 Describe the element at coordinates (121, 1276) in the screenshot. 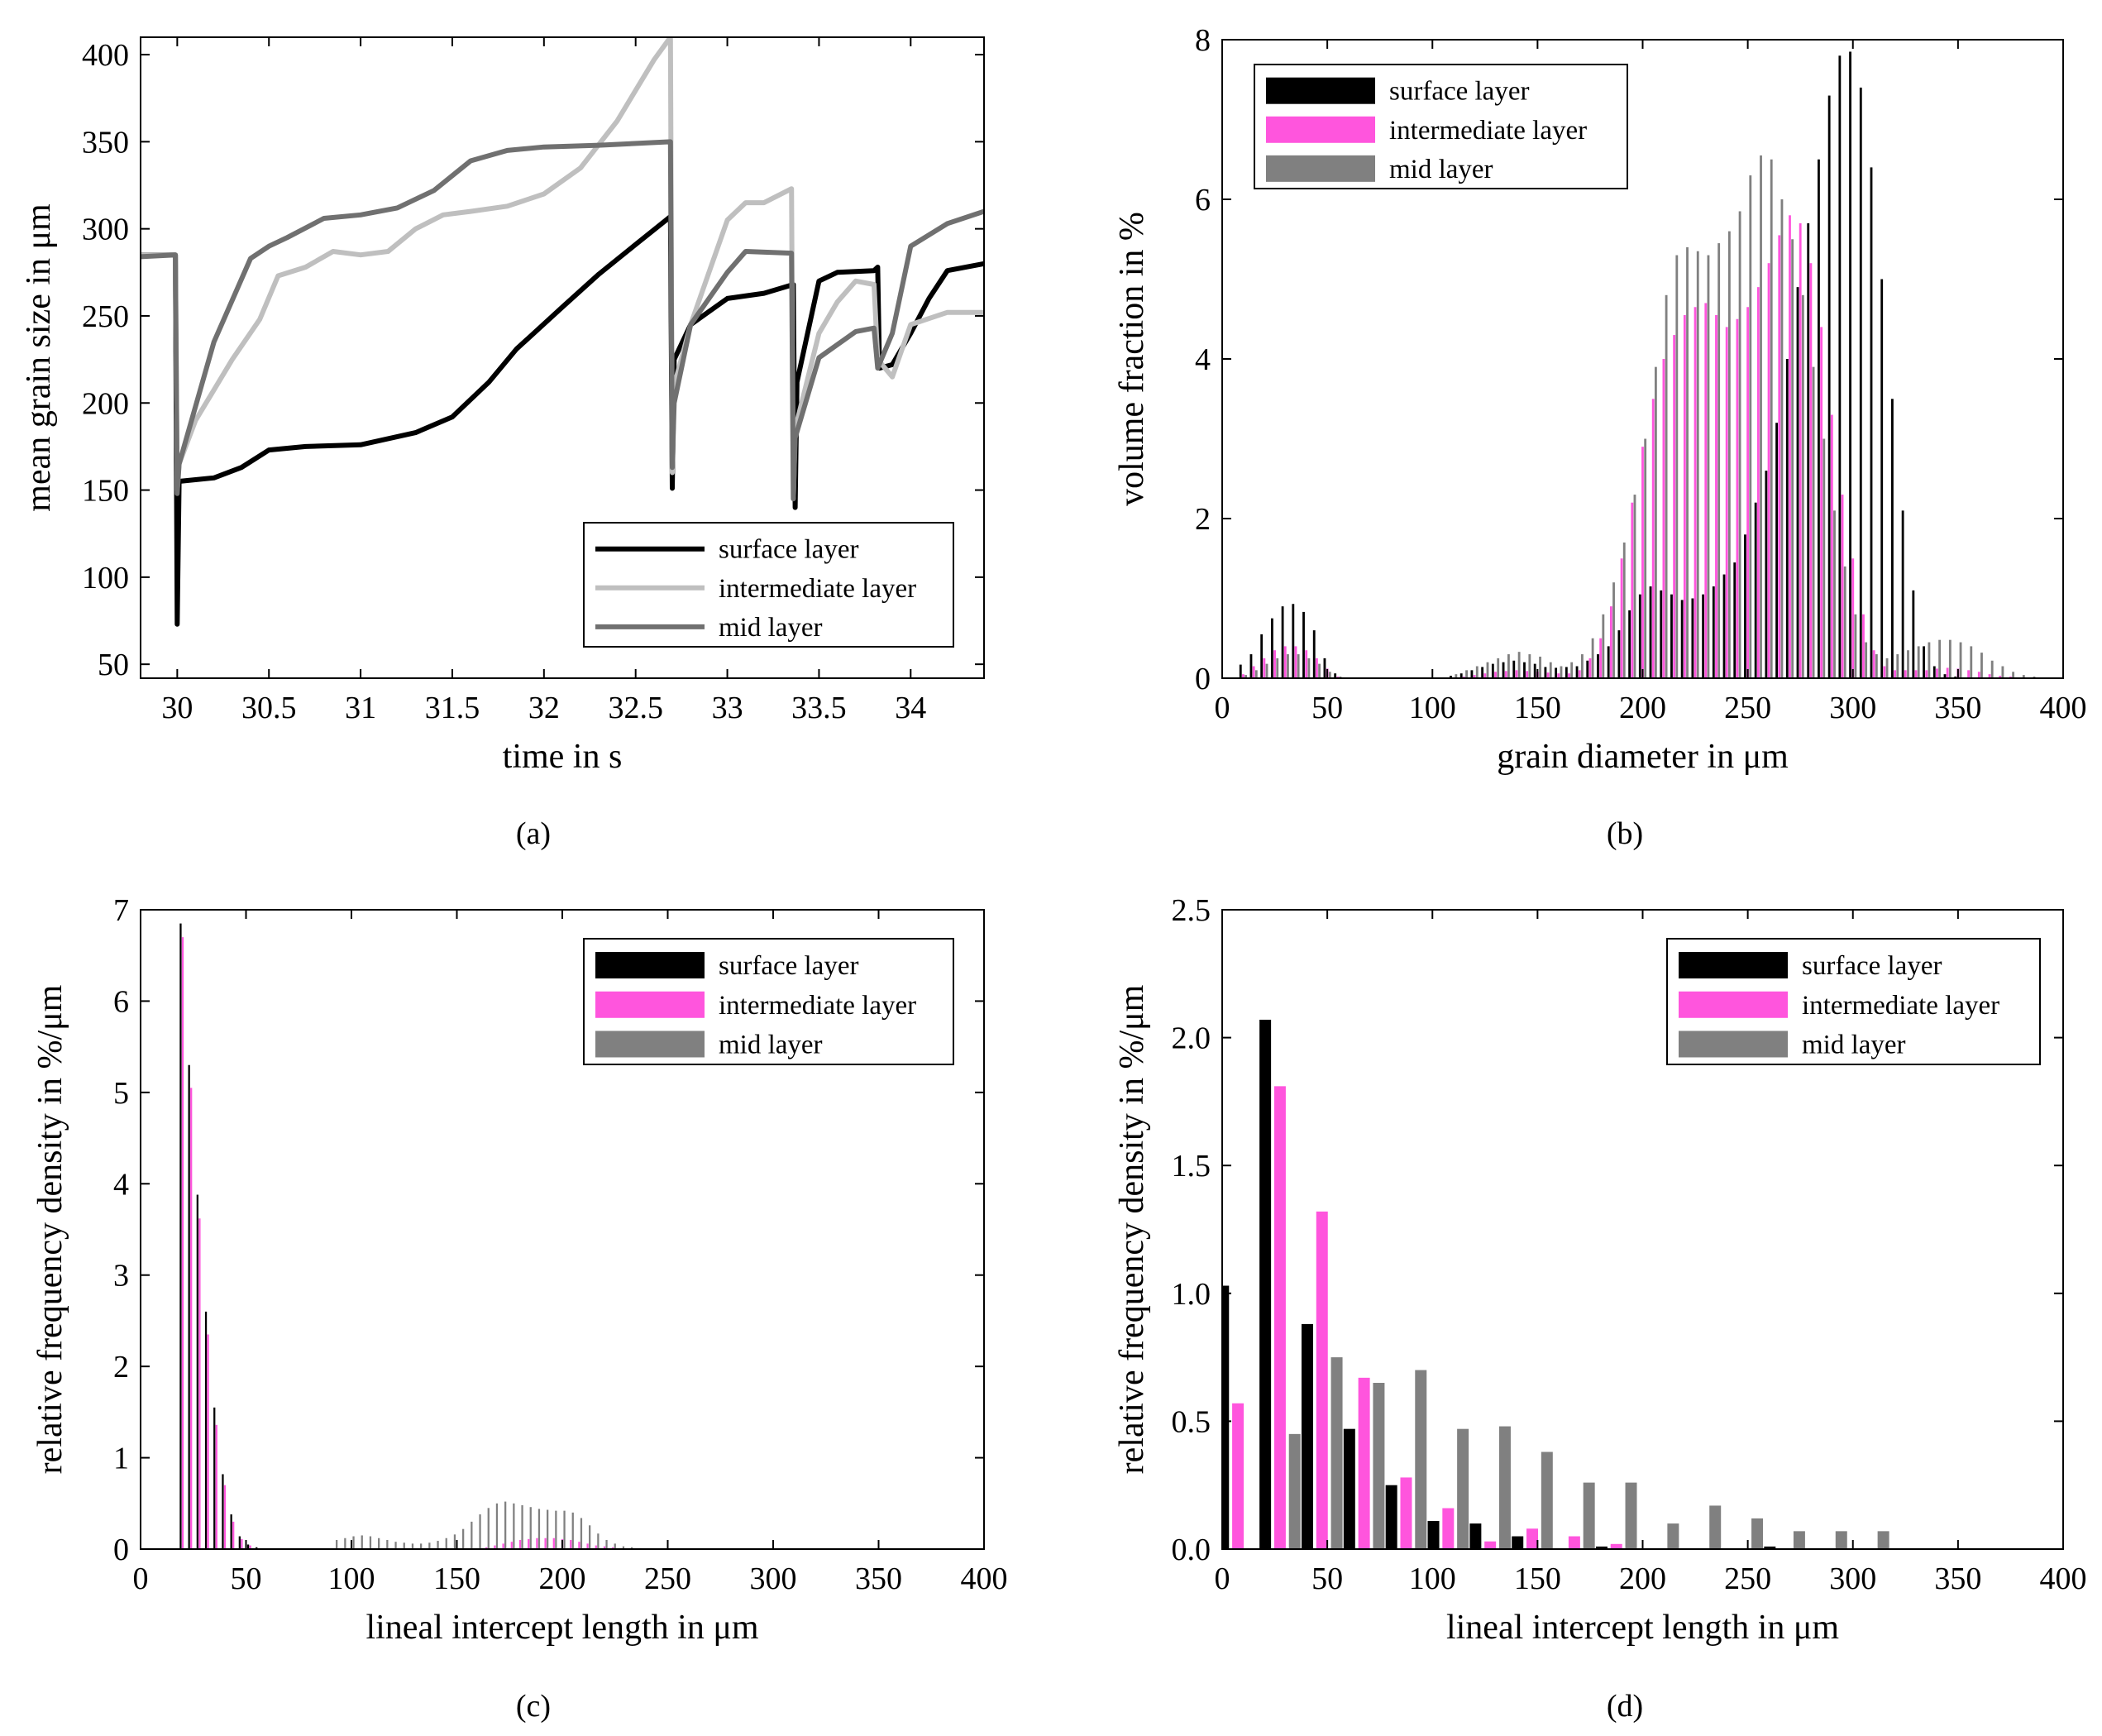

I see `y-tick-label: 3` at that location.